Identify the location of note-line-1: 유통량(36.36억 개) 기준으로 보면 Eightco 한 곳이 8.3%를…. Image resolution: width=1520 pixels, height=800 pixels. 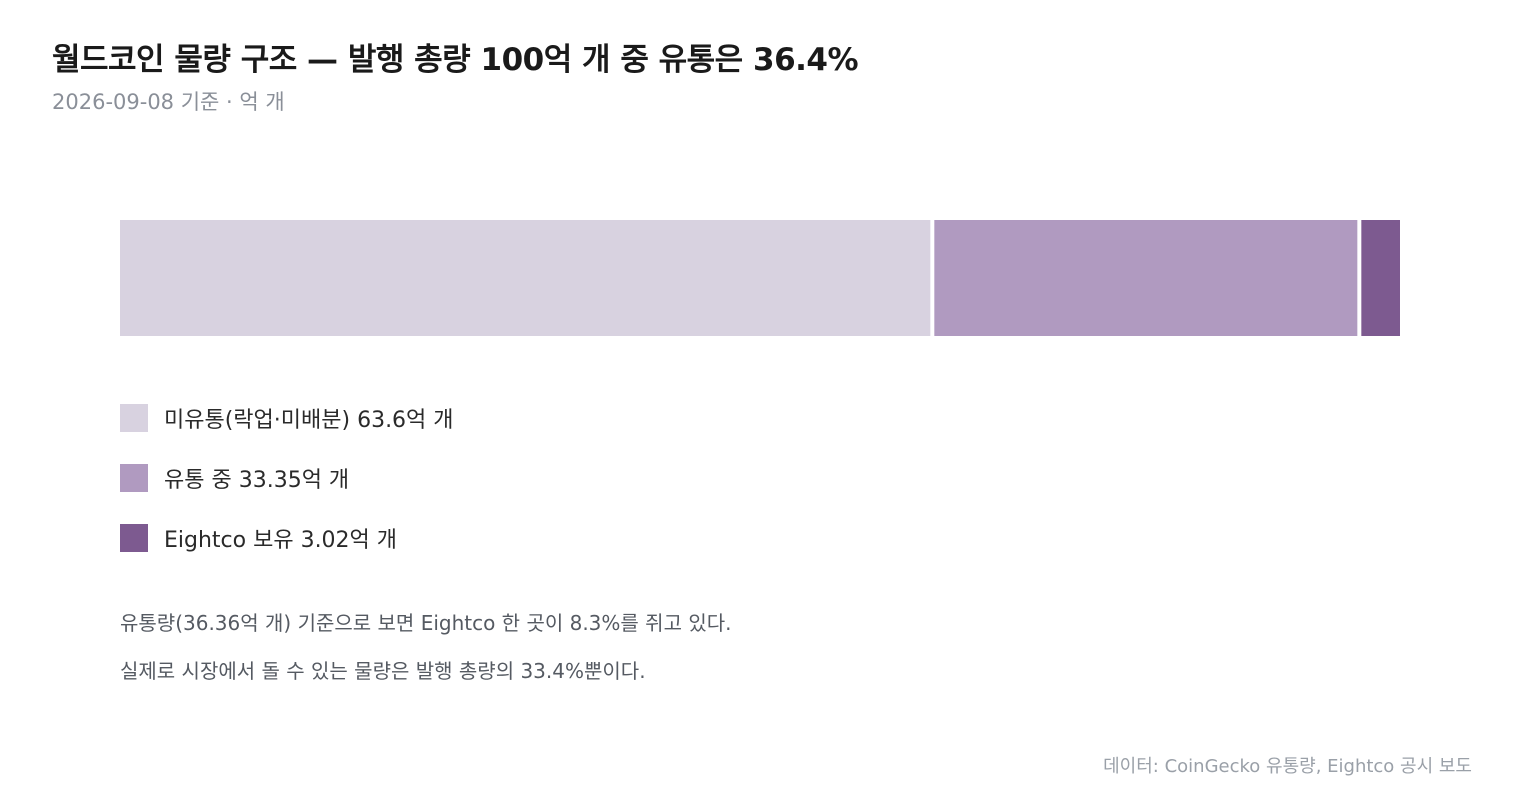
(426, 623).